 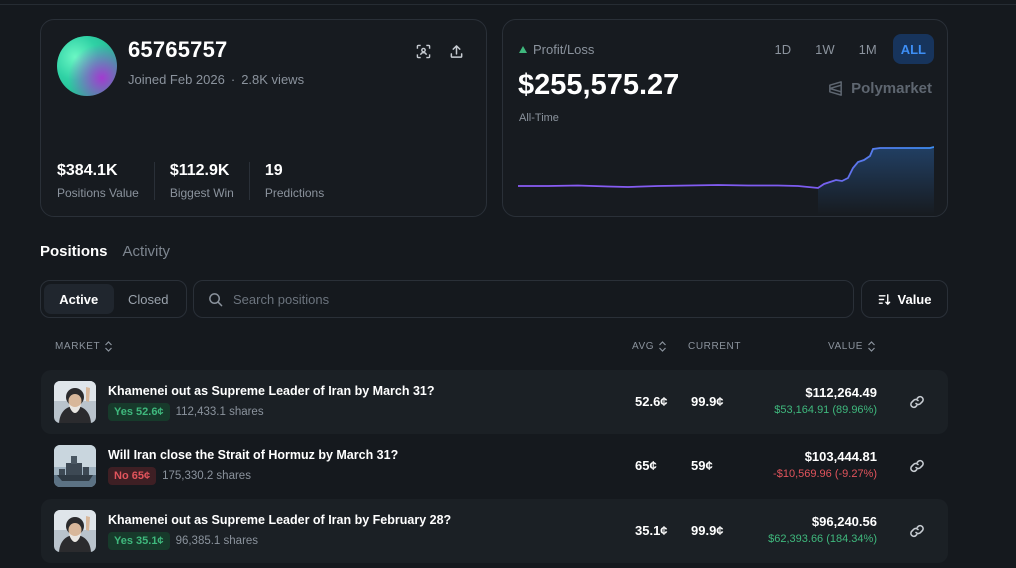 I want to click on view-count: 2.8K views, so click(x=273, y=79).